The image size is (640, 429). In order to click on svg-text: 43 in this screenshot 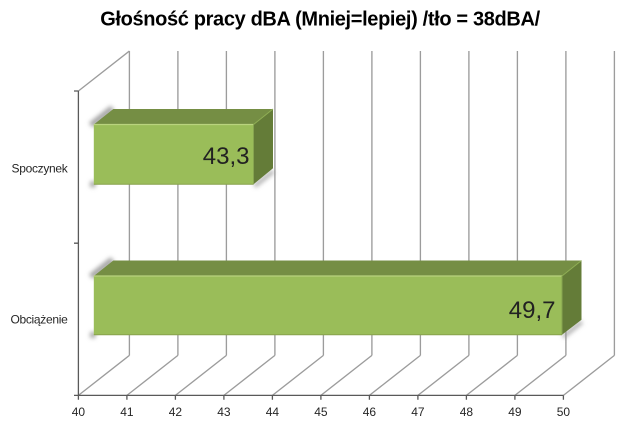, I will do `click(224, 412)`.